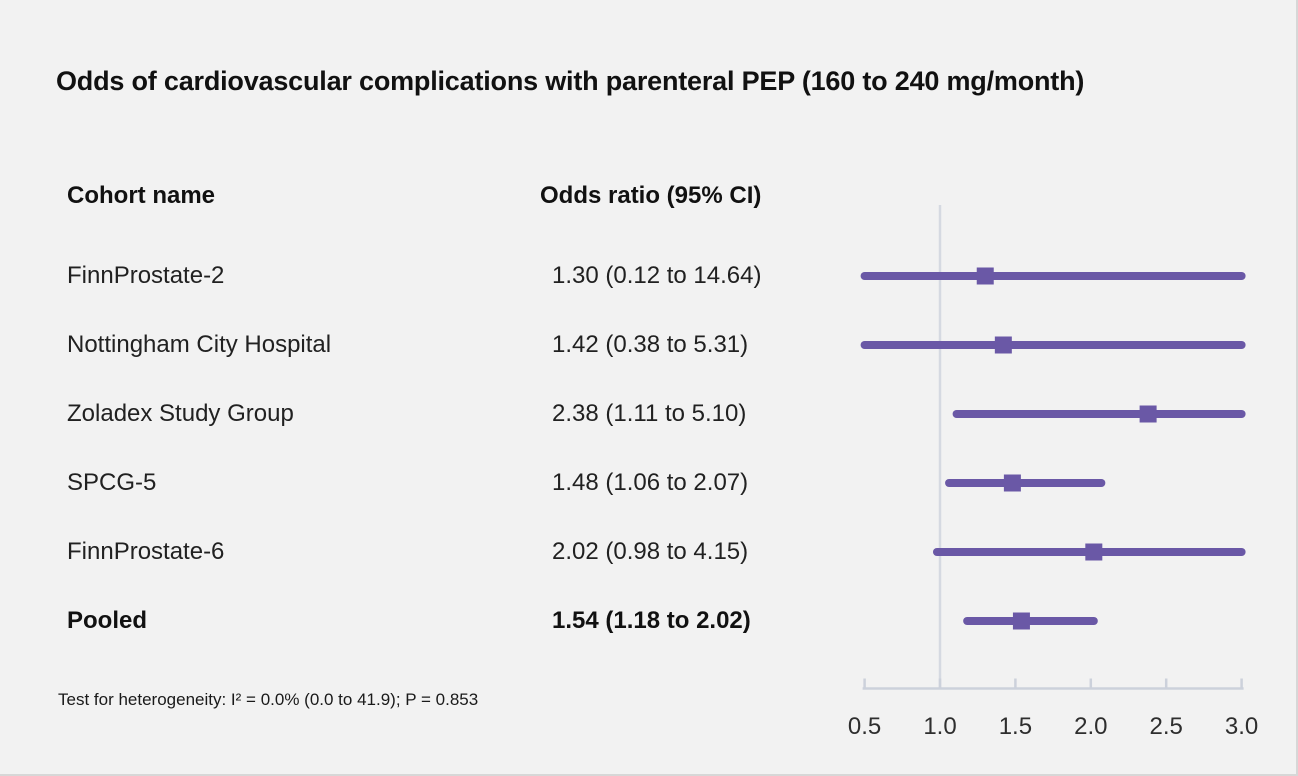 The width and height of the screenshot is (1298, 776). Describe the element at coordinates (430, 621) in the screenshot. I see `table-row: Pooled 1.54 (1.18 to 2.02)` at that location.